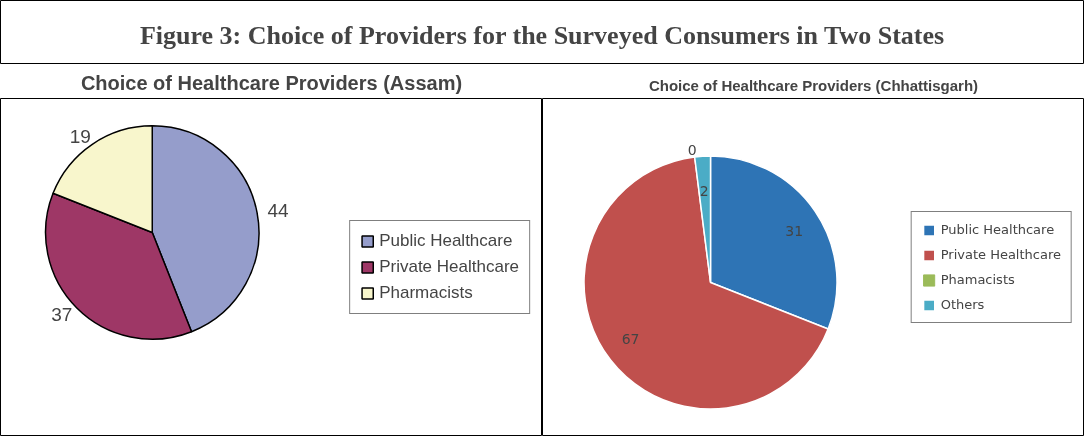 This screenshot has height=447, width=1086. What do you see at coordinates (794, 230) in the screenshot?
I see `data-label: 31` at bounding box center [794, 230].